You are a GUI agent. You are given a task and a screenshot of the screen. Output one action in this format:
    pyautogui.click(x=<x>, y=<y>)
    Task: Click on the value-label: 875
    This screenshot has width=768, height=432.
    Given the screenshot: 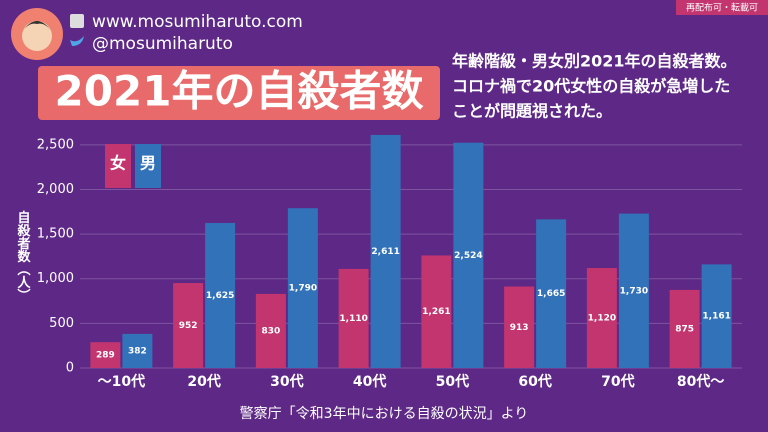 What is the action you would take?
    pyautogui.click(x=684, y=329)
    